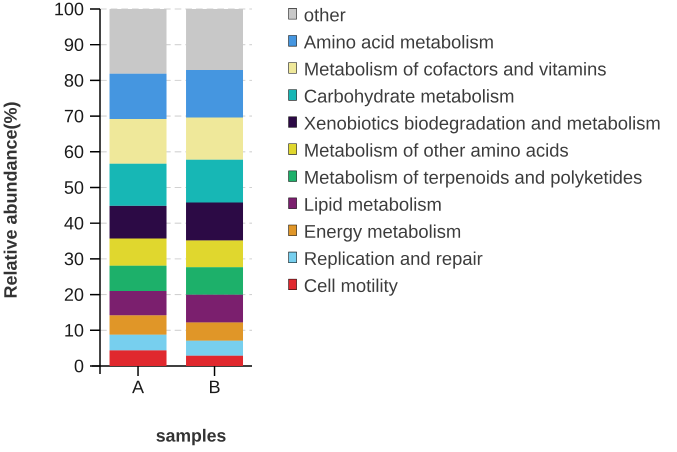 The width and height of the screenshot is (677, 452). What do you see at coordinates (325, 15) in the screenshot?
I see `legend-label: other` at bounding box center [325, 15].